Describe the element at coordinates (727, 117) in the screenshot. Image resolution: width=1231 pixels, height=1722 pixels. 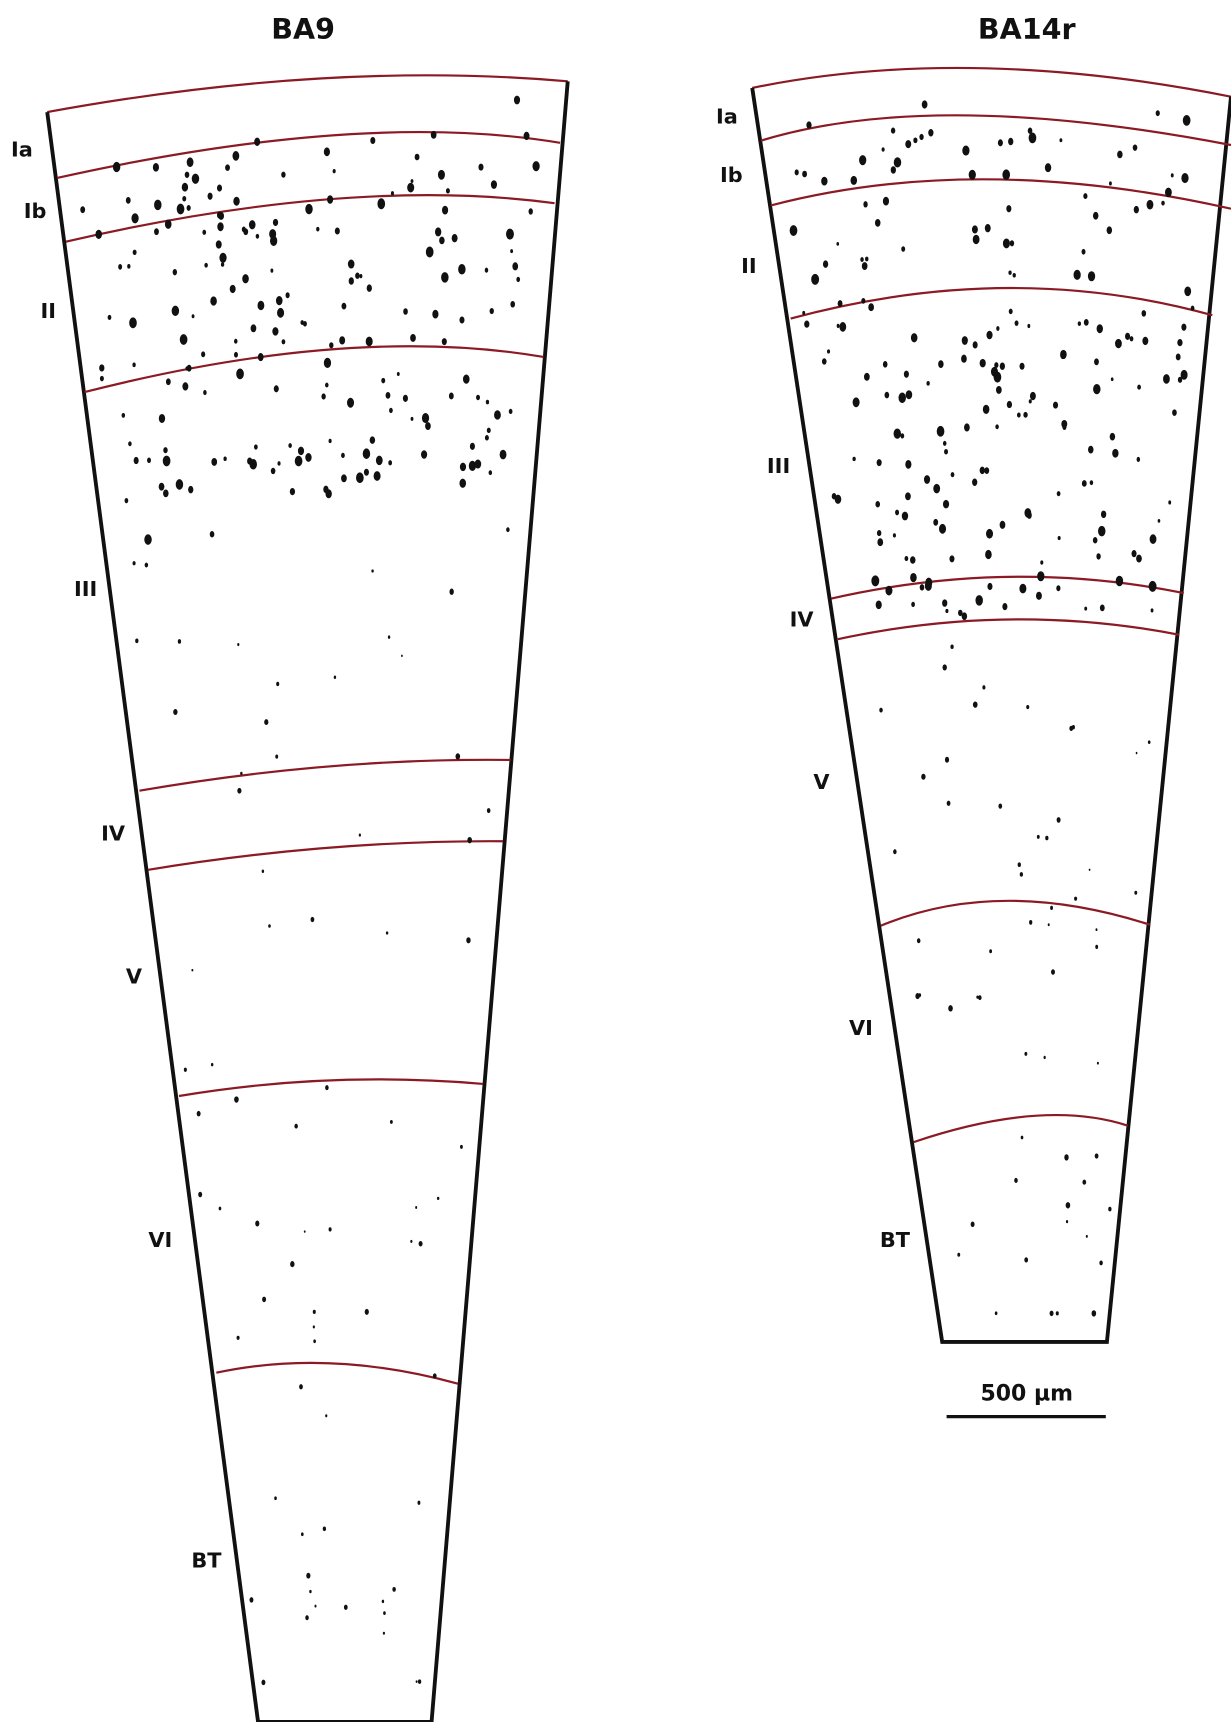
I see `layer-label: Ia` at that location.